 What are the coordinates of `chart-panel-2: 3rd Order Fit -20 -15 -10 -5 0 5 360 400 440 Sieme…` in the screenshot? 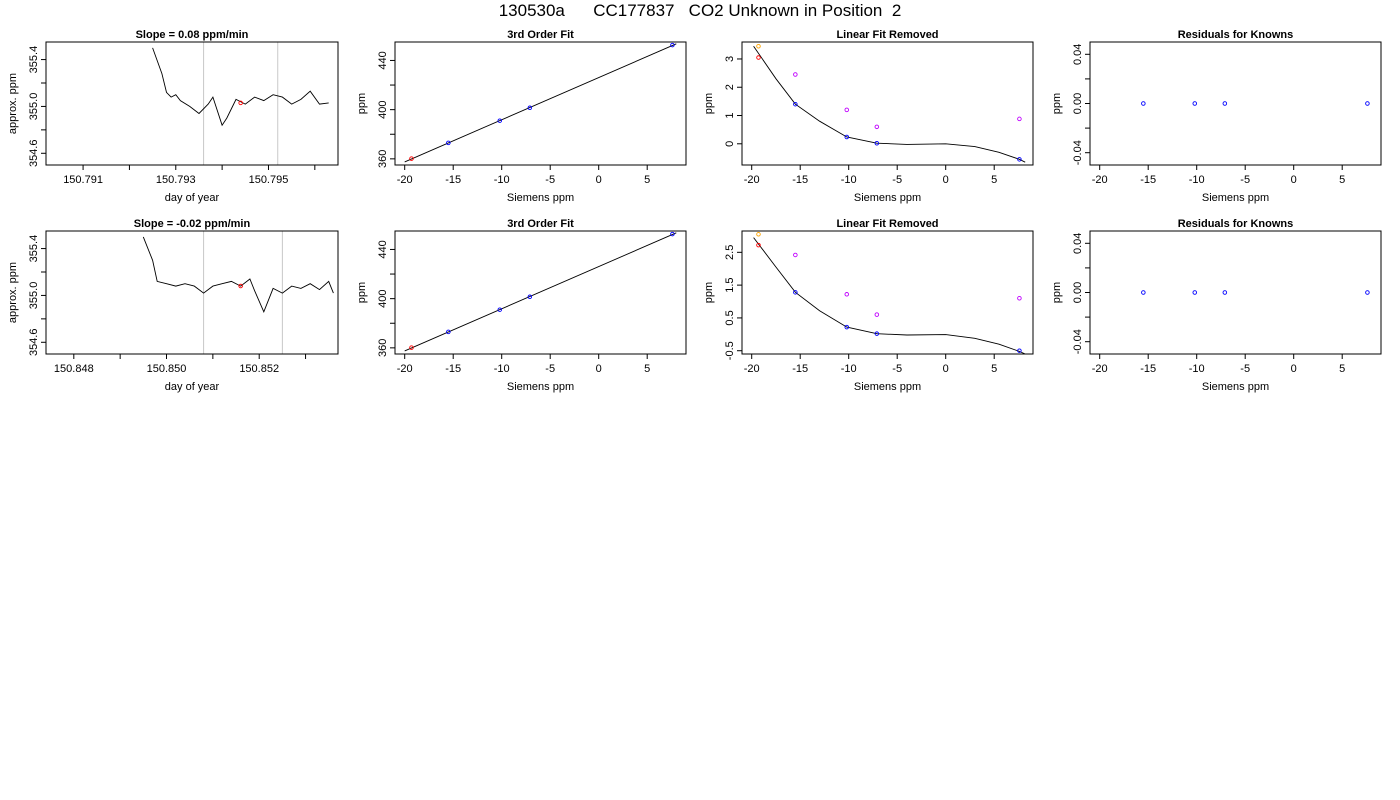 It's located at (521, 116).